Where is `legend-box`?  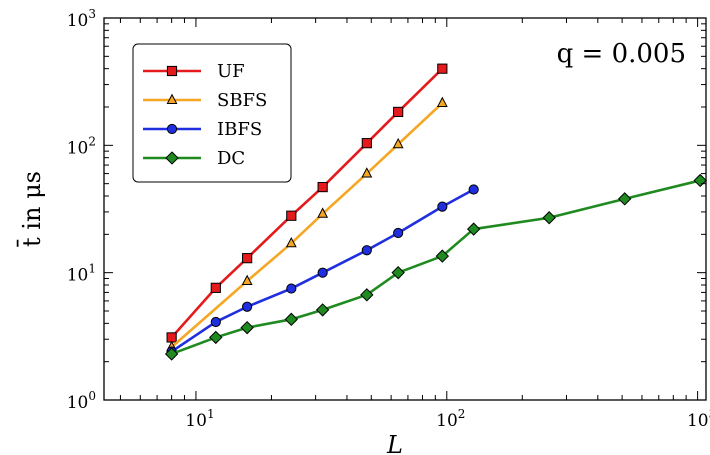
legend-box is located at coordinates (212, 113).